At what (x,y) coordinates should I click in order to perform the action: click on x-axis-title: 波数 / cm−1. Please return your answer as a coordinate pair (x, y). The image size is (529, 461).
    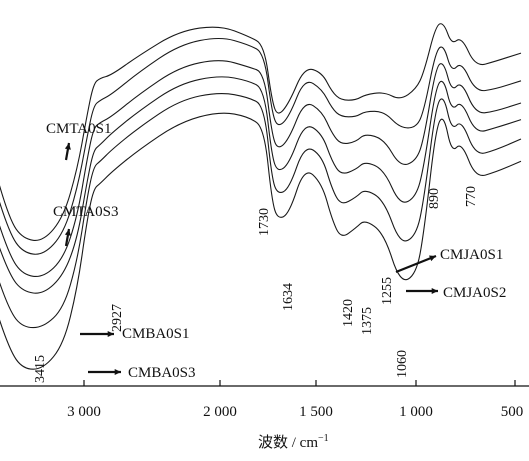
    Looking at the image, I should click on (293, 442).